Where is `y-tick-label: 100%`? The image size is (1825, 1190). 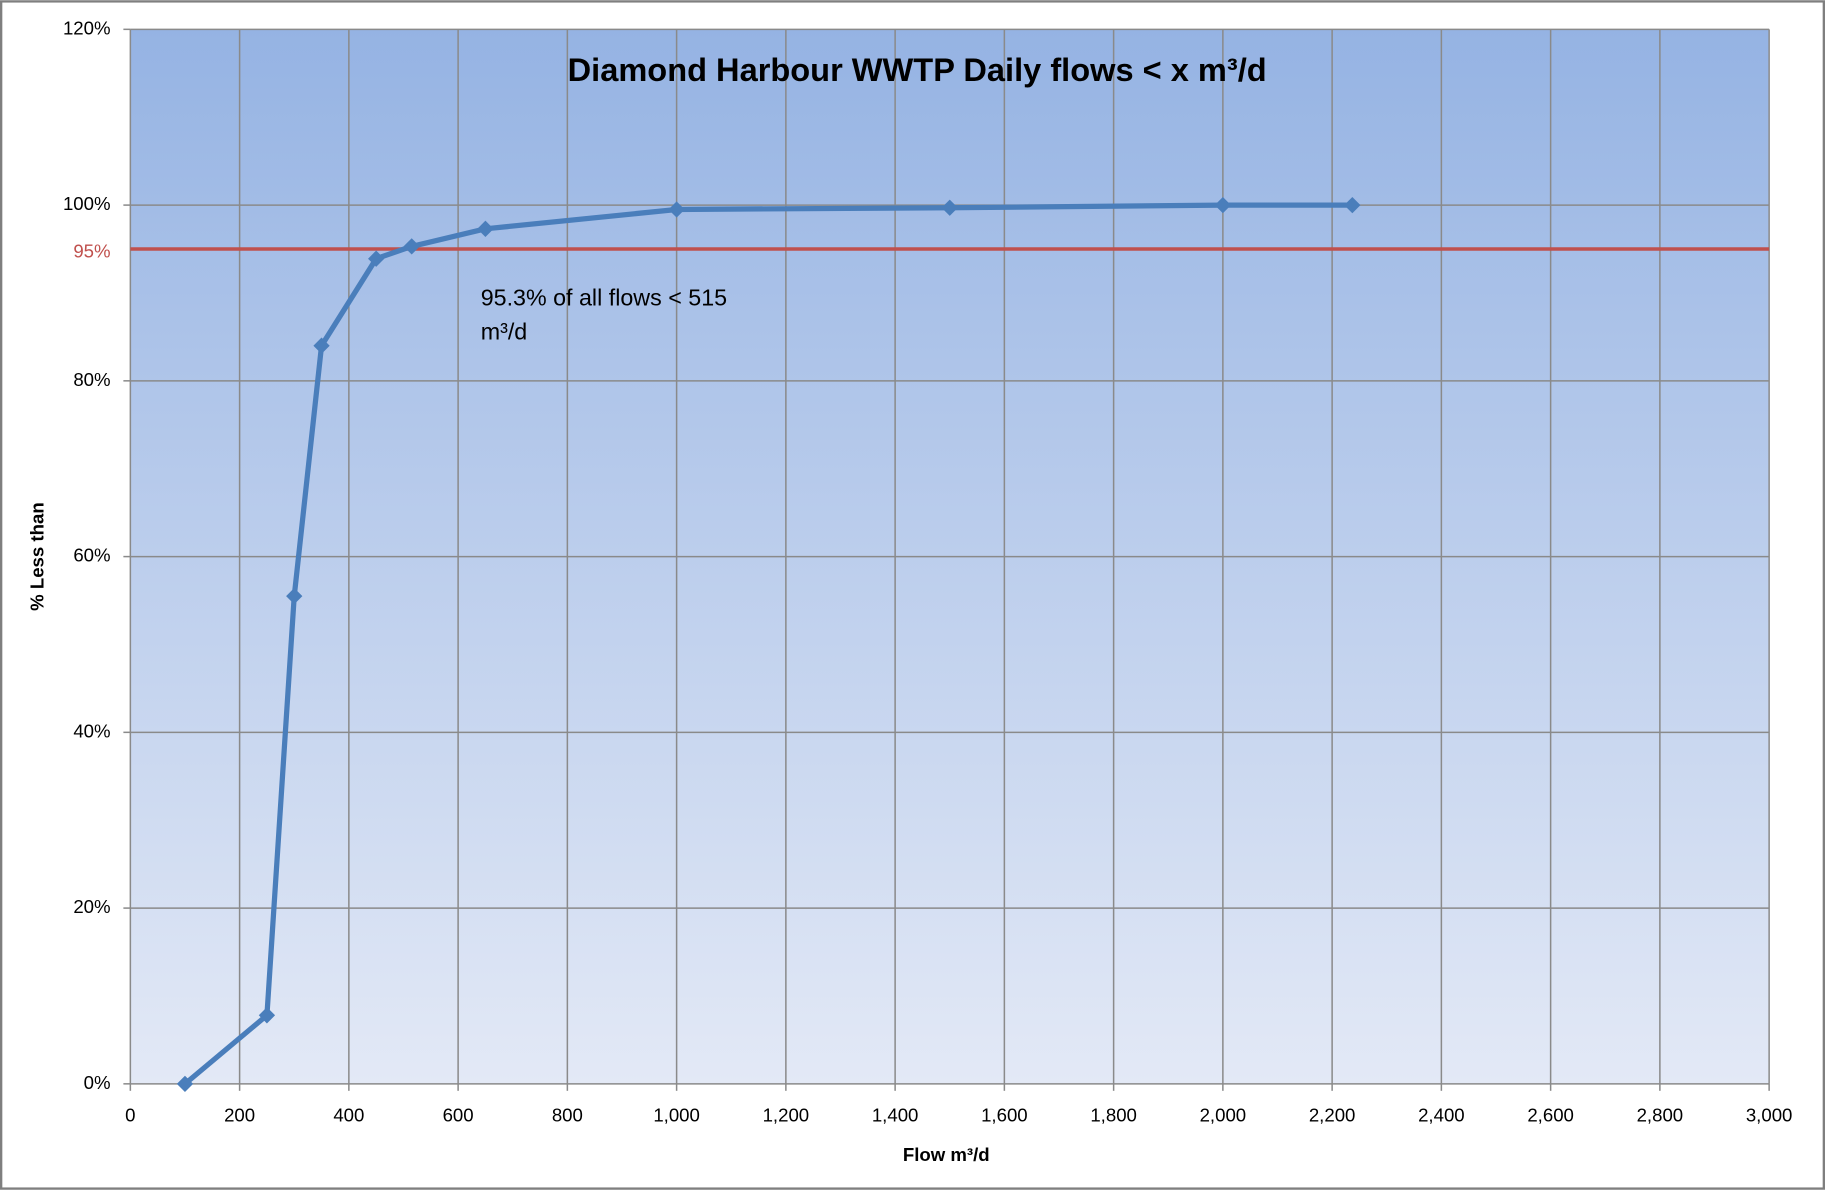
y-tick-label: 100% is located at coordinates (87, 203).